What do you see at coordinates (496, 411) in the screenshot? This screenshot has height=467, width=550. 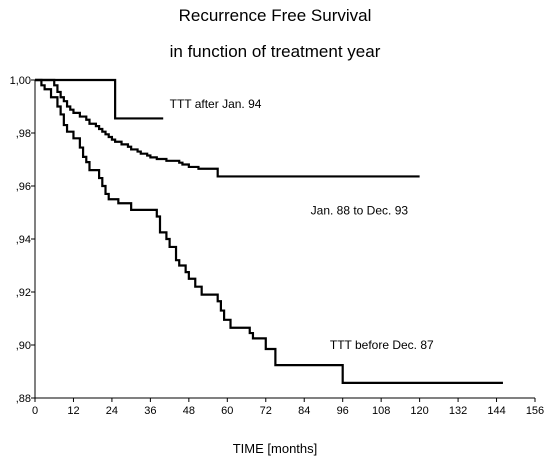 I see `x-tick-label: 144` at bounding box center [496, 411].